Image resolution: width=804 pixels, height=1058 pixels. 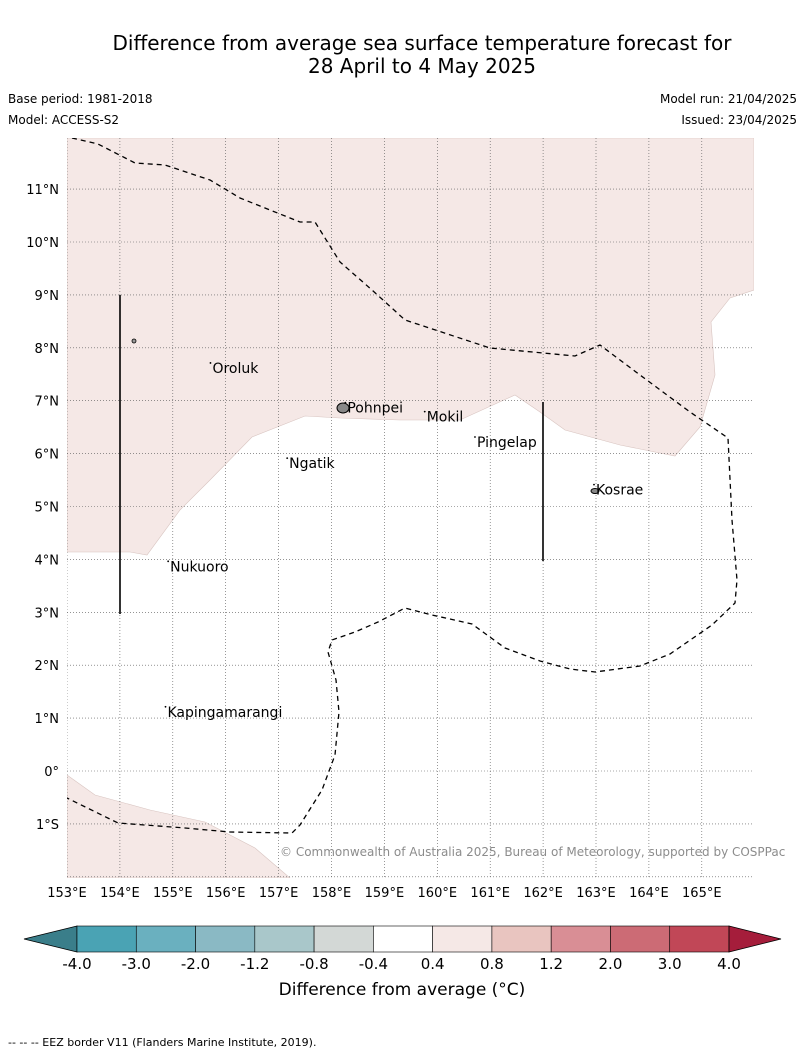 What do you see at coordinates (47, 349) in the screenshot?
I see `y-tick-label: 8°N` at bounding box center [47, 349].